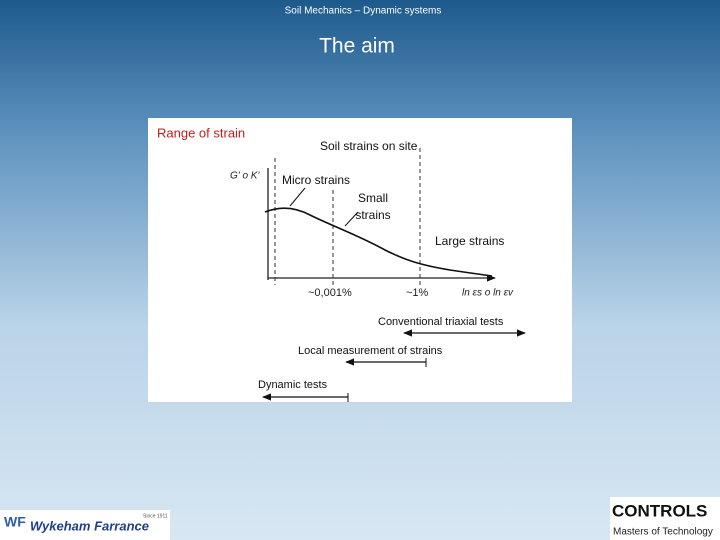 Image resolution: width=720 pixels, height=540 pixels. What do you see at coordinates (659, 510) in the screenshot?
I see `logo-name: CONTROLS` at bounding box center [659, 510].